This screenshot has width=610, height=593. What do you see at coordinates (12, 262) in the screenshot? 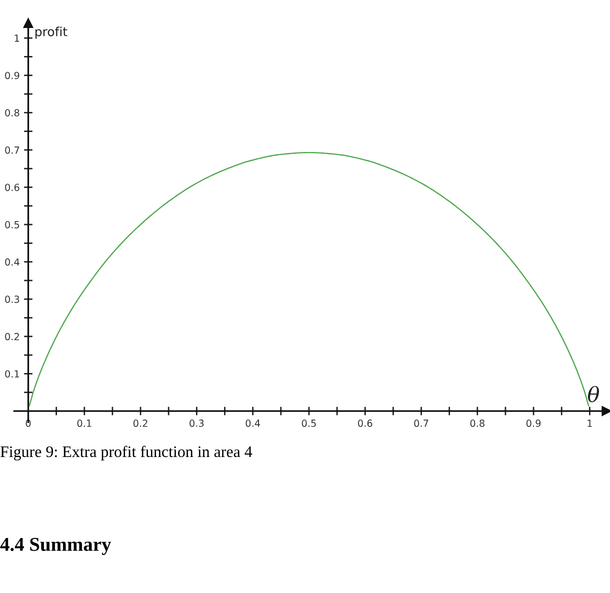
I see `y-tick-label: 0.4` at bounding box center [12, 262].